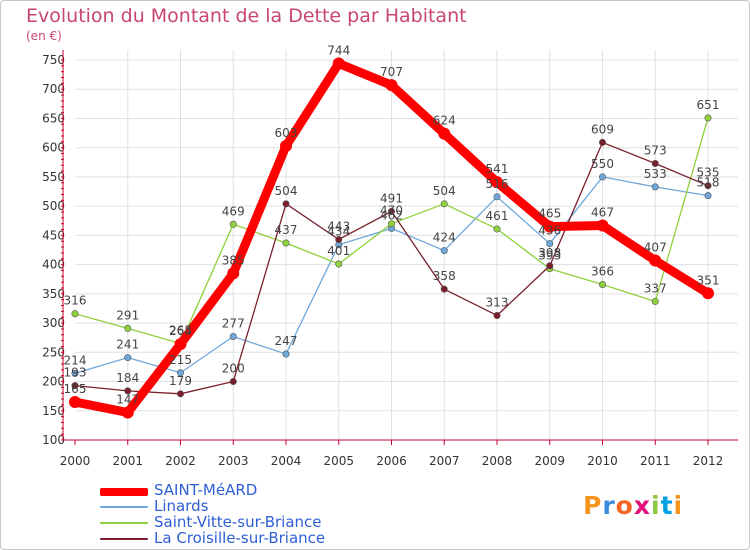  I want to click on data-label: 366, so click(602, 271).